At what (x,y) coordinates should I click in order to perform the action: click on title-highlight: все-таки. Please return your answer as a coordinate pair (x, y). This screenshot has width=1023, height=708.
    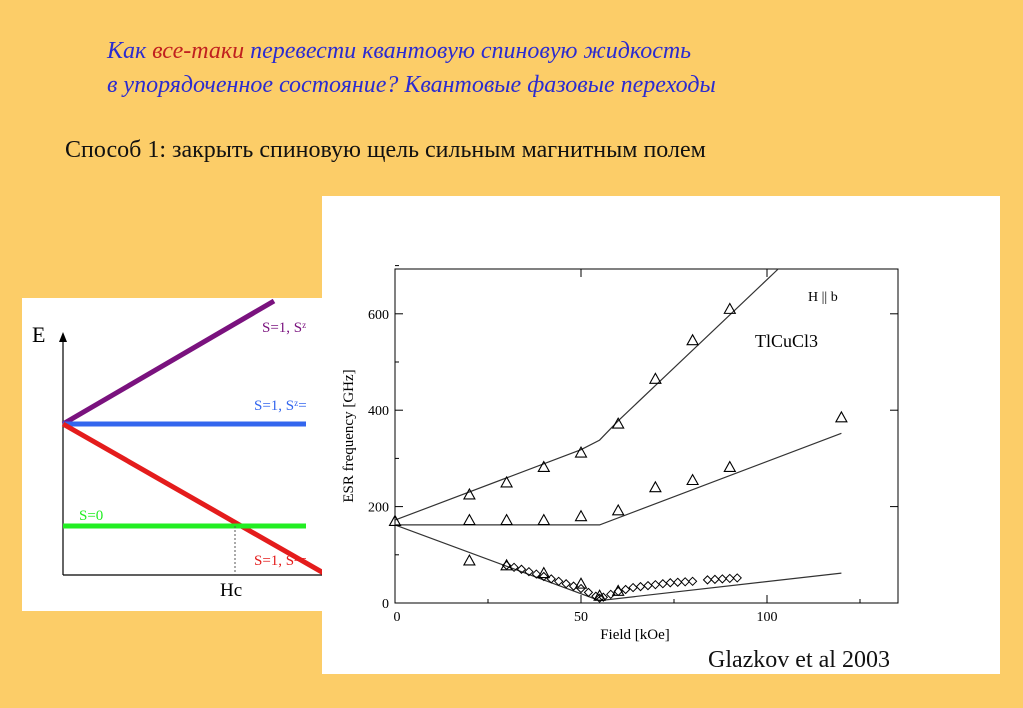
    Looking at the image, I should click on (198, 51).